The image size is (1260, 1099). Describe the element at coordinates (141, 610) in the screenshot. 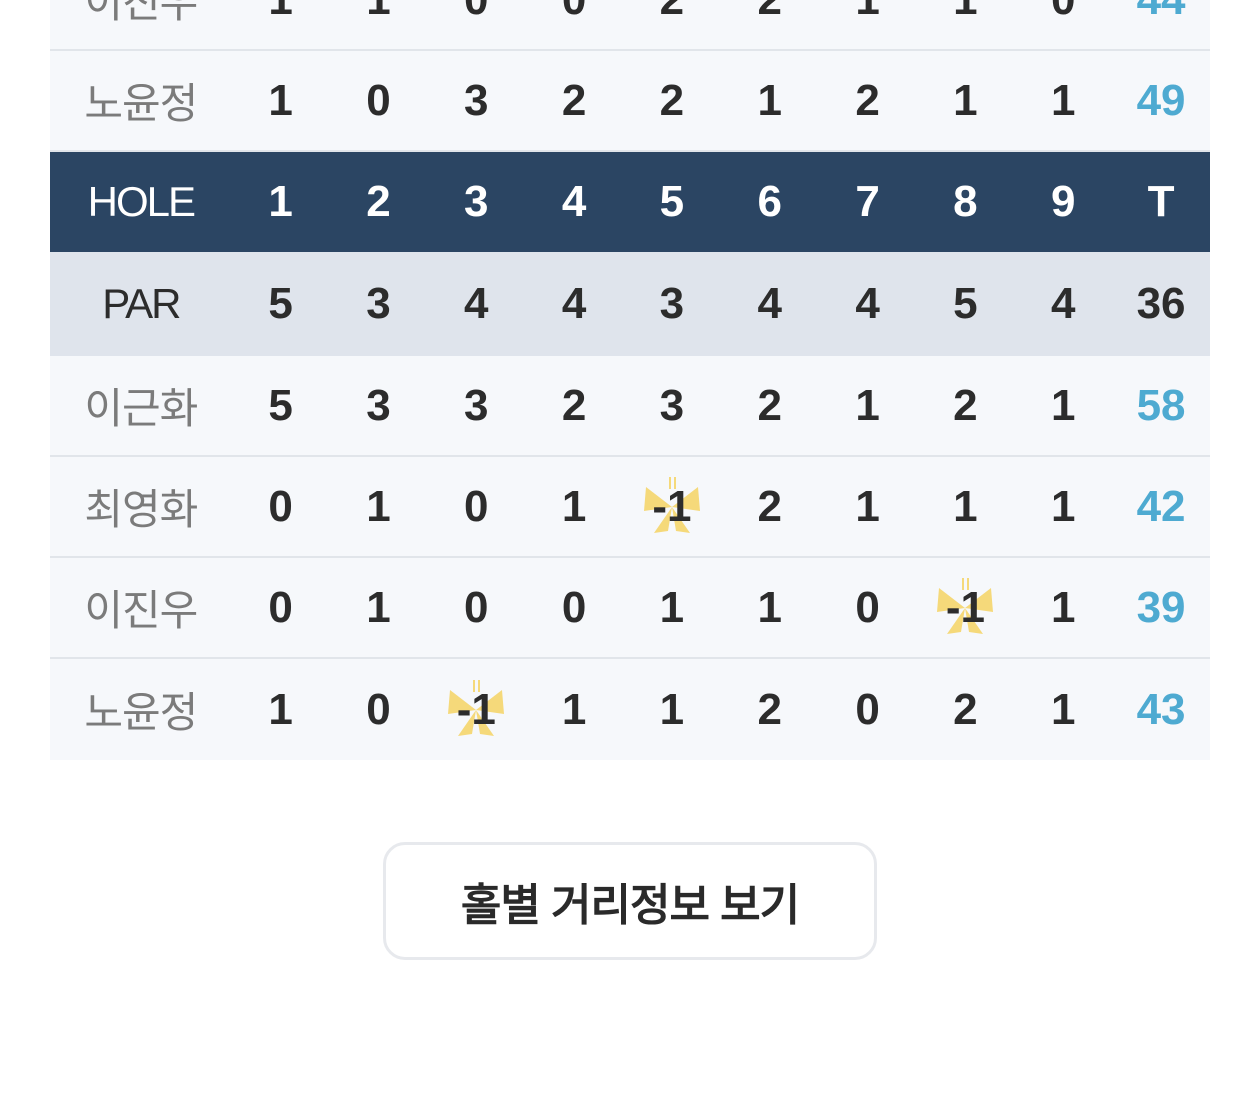

I see `row-label: 이진우` at that location.